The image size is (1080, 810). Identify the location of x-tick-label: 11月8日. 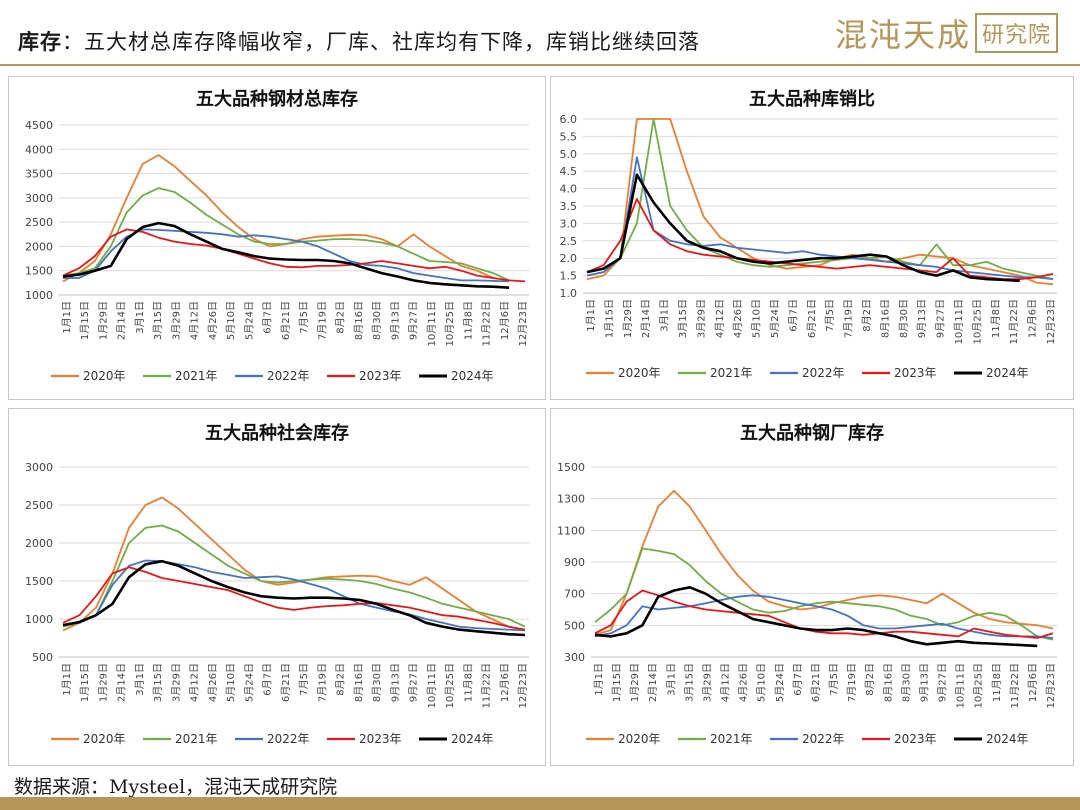
(468, 682).